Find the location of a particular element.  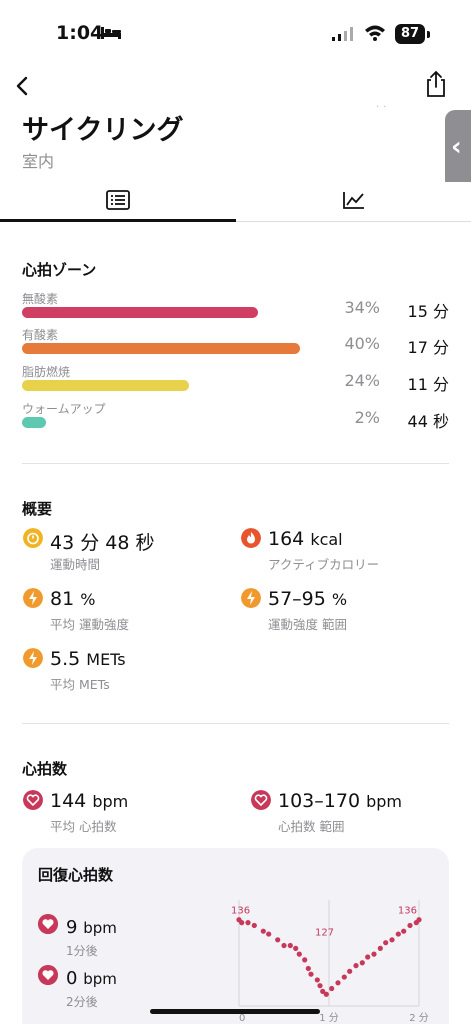

zone-label: ウォームアップ is located at coordinates (64, 409).